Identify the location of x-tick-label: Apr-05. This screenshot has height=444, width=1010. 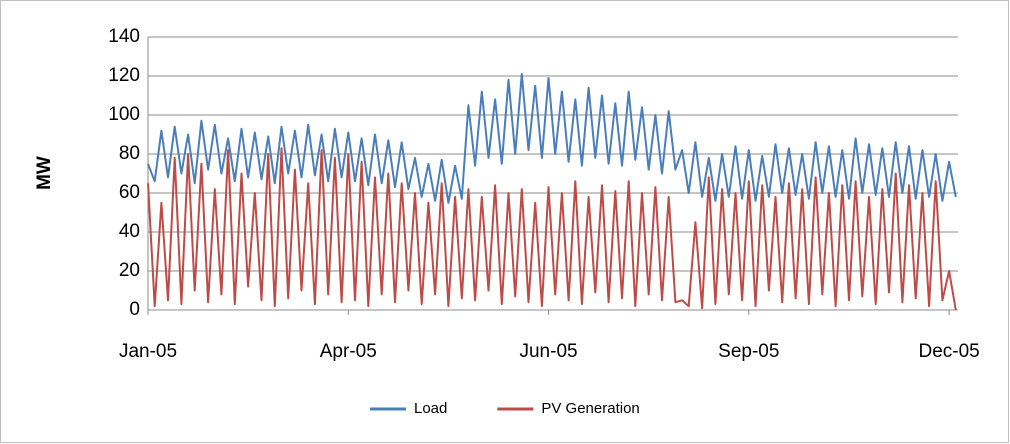
(348, 351).